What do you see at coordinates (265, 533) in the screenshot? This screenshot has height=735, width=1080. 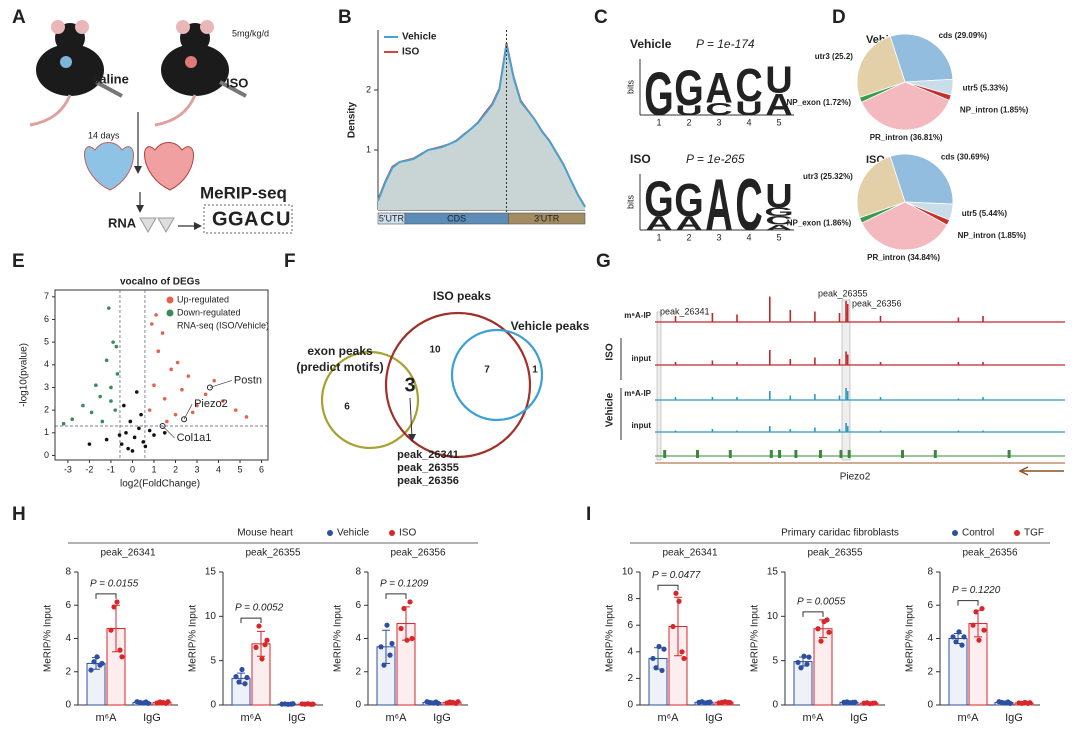 I see `panel-title: Mouse heart` at bounding box center [265, 533].